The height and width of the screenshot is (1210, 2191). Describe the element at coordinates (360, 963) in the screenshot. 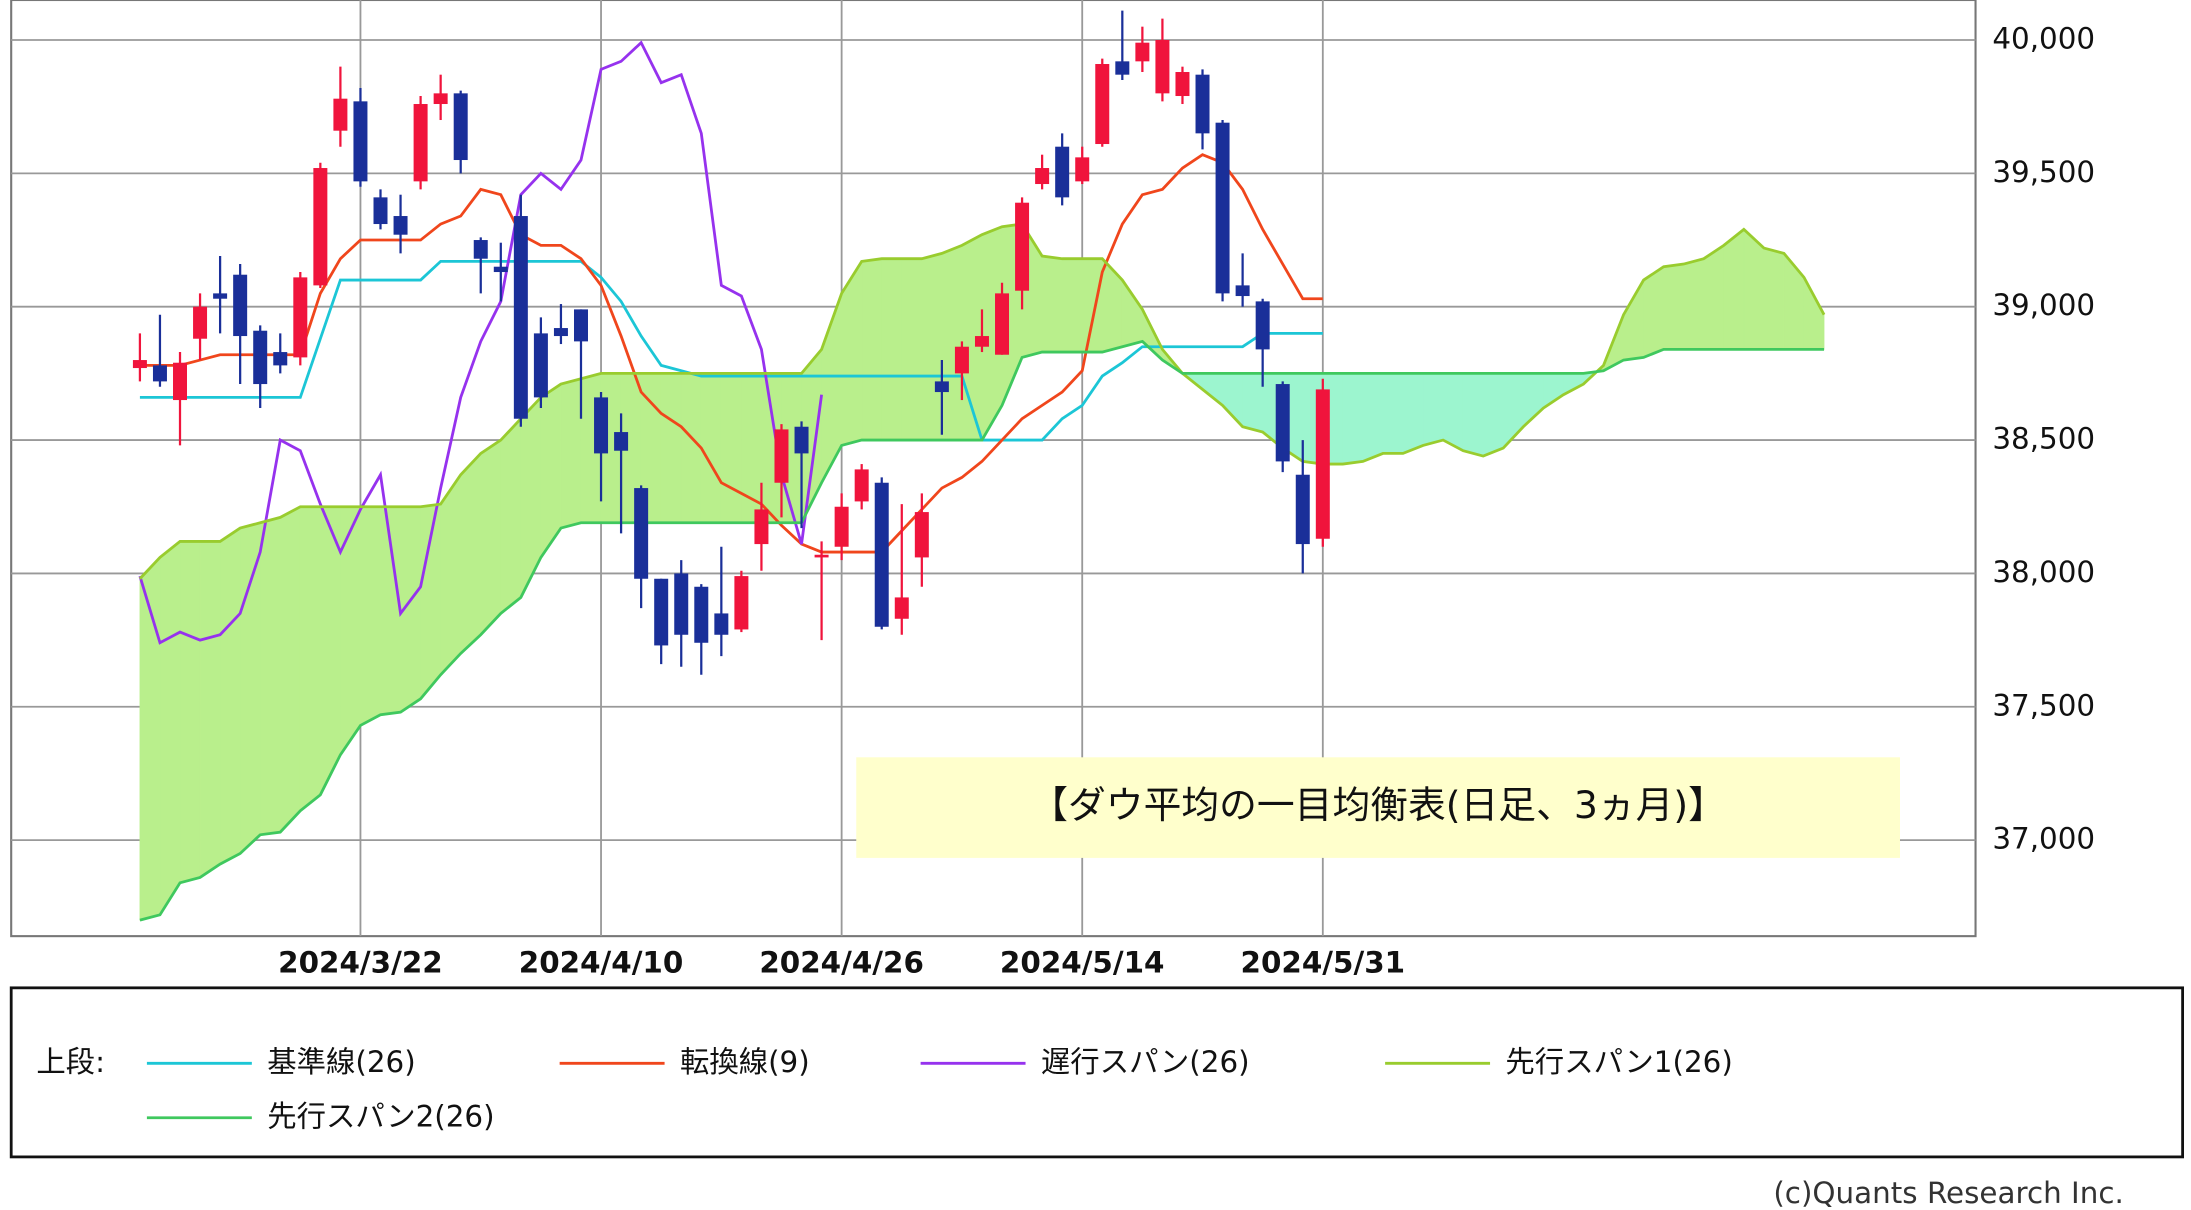

I see `x-tick-label: 2024/3/22` at that location.